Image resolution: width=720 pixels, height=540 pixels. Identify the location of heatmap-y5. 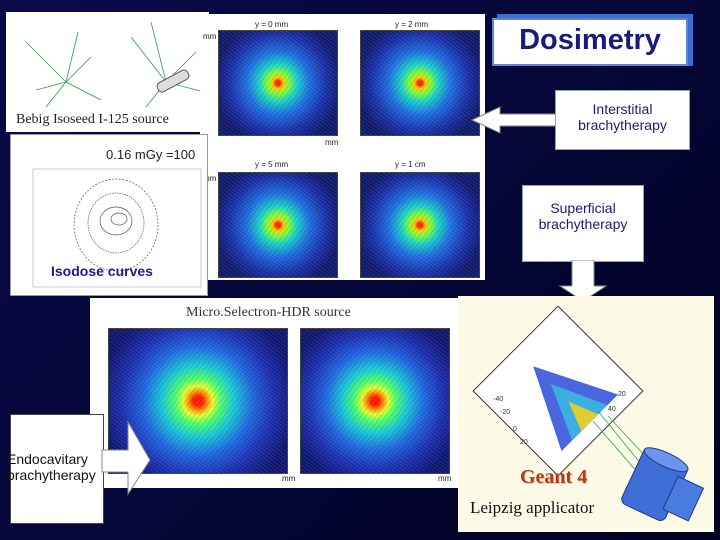
(278, 225).